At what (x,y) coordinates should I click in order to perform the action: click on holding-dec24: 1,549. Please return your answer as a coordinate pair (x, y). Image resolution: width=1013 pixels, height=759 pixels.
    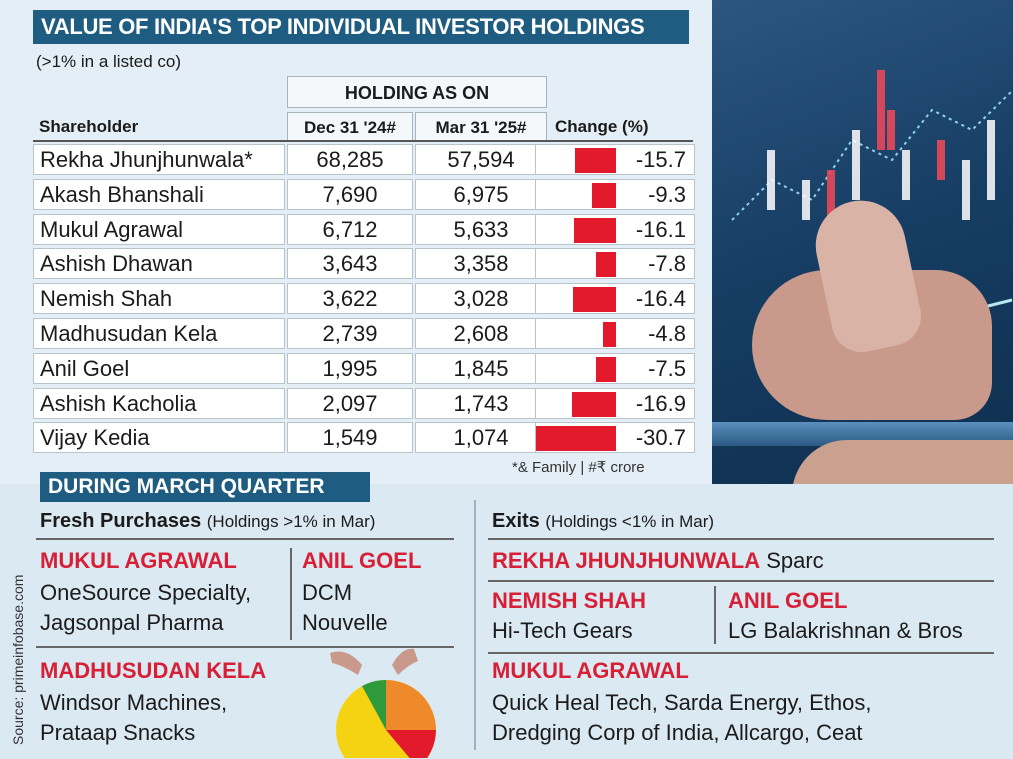
    Looking at the image, I should click on (350, 438).